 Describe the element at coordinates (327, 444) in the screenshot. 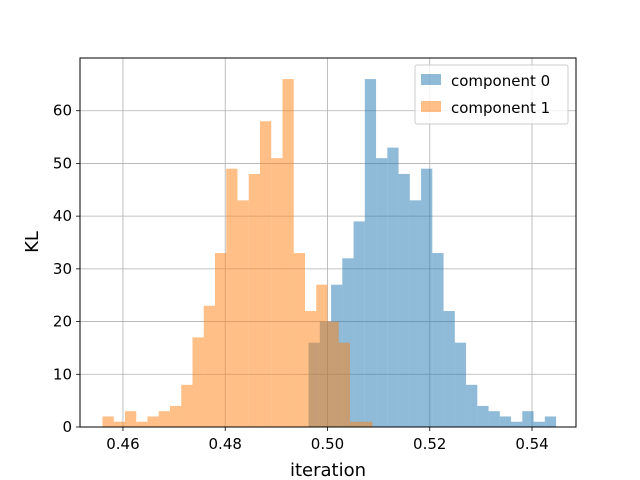

I see `x-tick-label: 0.50` at that location.